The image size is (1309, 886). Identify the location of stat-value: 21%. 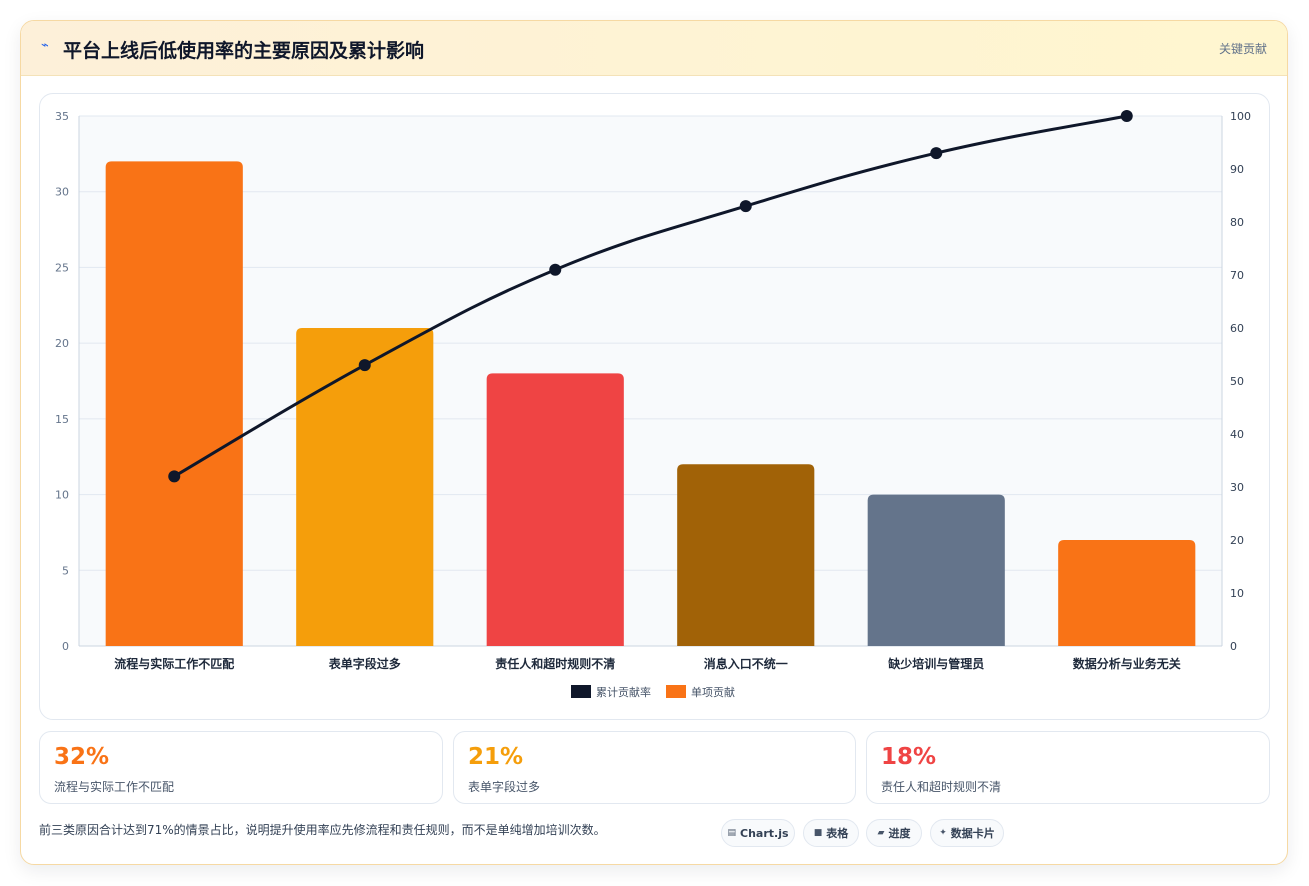
(496, 757).